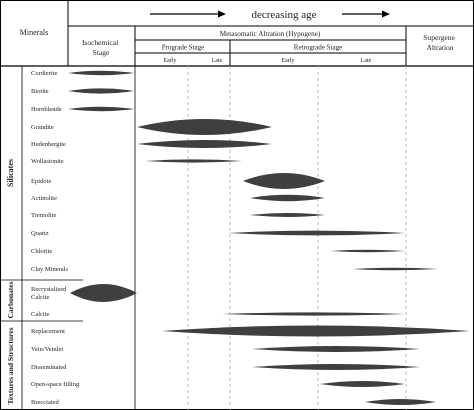 Image resolution: width=474 pixels, height=410 pixels. I want to click on retrograde-late: Late, so click(366, 61).